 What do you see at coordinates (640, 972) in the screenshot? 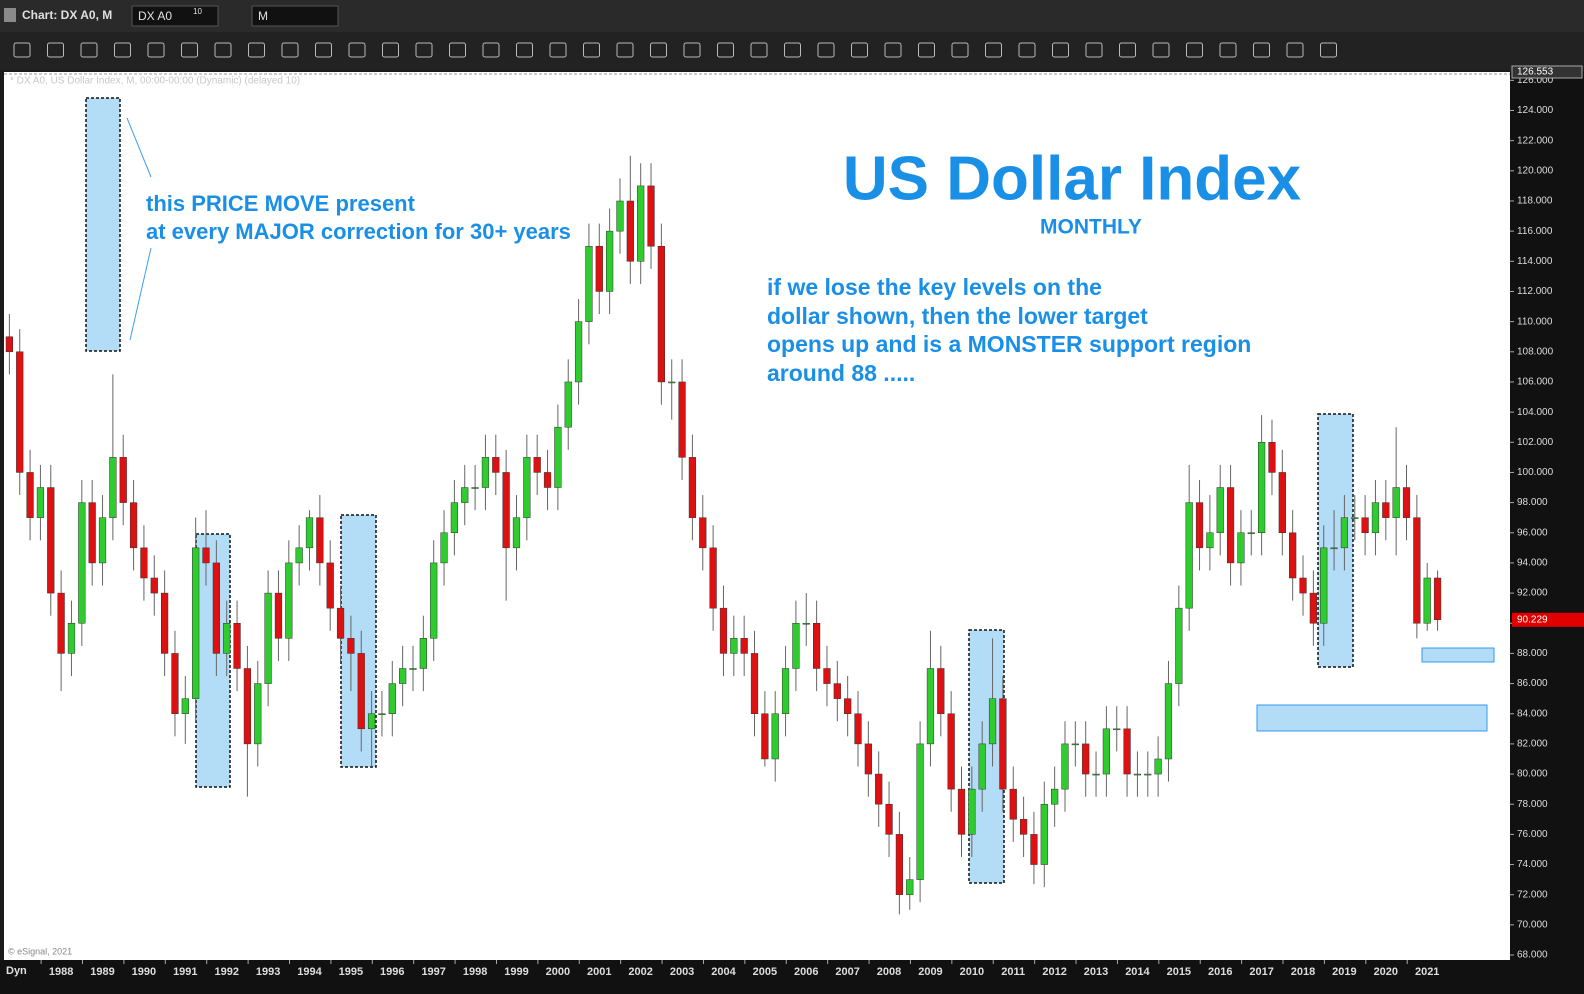
I see `x-tick-label: 2002` at bounding box center [640, 972].